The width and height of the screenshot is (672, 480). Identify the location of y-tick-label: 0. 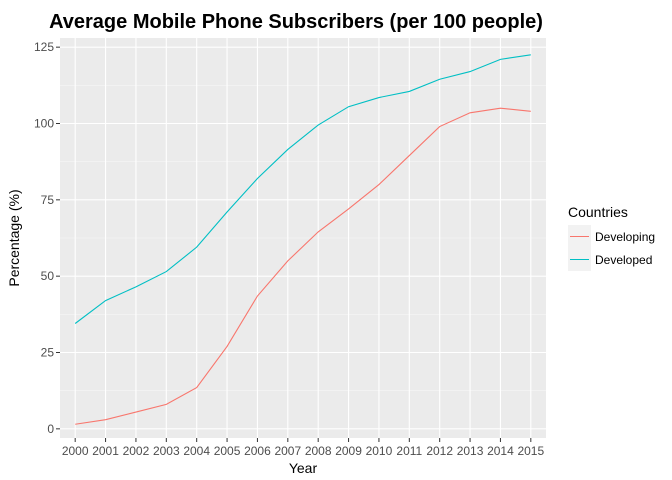
(50, 429).